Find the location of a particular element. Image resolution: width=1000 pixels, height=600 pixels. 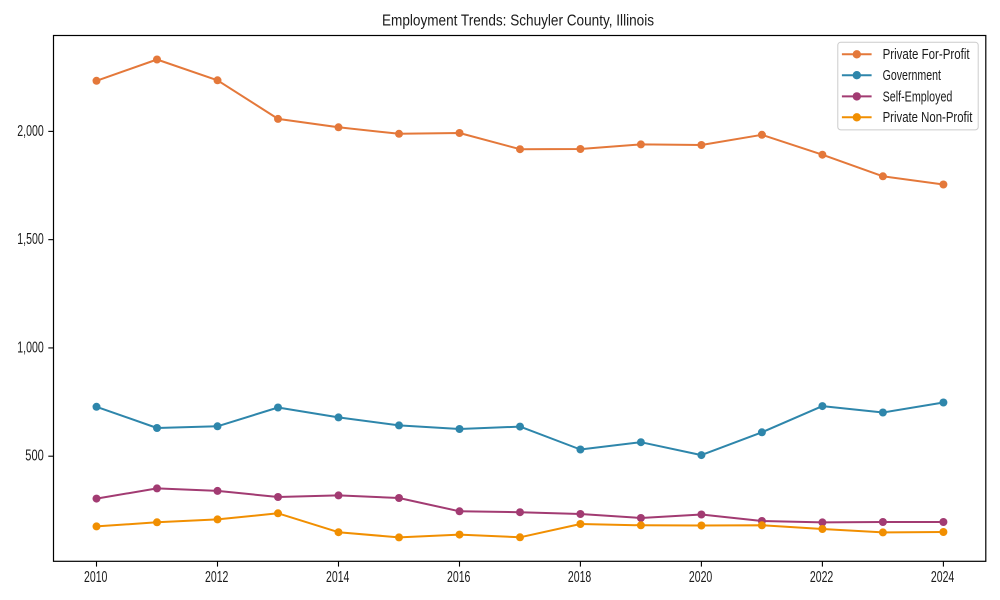

svg-text: 2018 is located at coordinates (579, 577).